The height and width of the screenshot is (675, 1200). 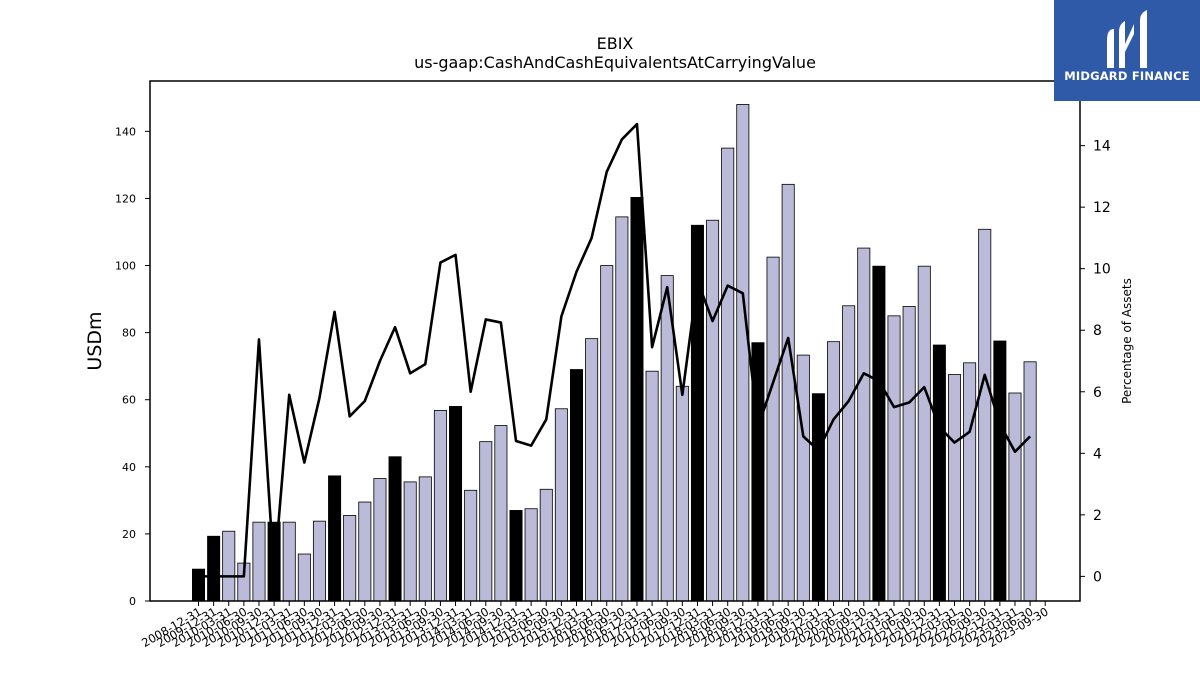 What do you see at coordinates (129, 467) in the screenshot?
I see `y-tick-label: 40` at bounding box center [129, 467].